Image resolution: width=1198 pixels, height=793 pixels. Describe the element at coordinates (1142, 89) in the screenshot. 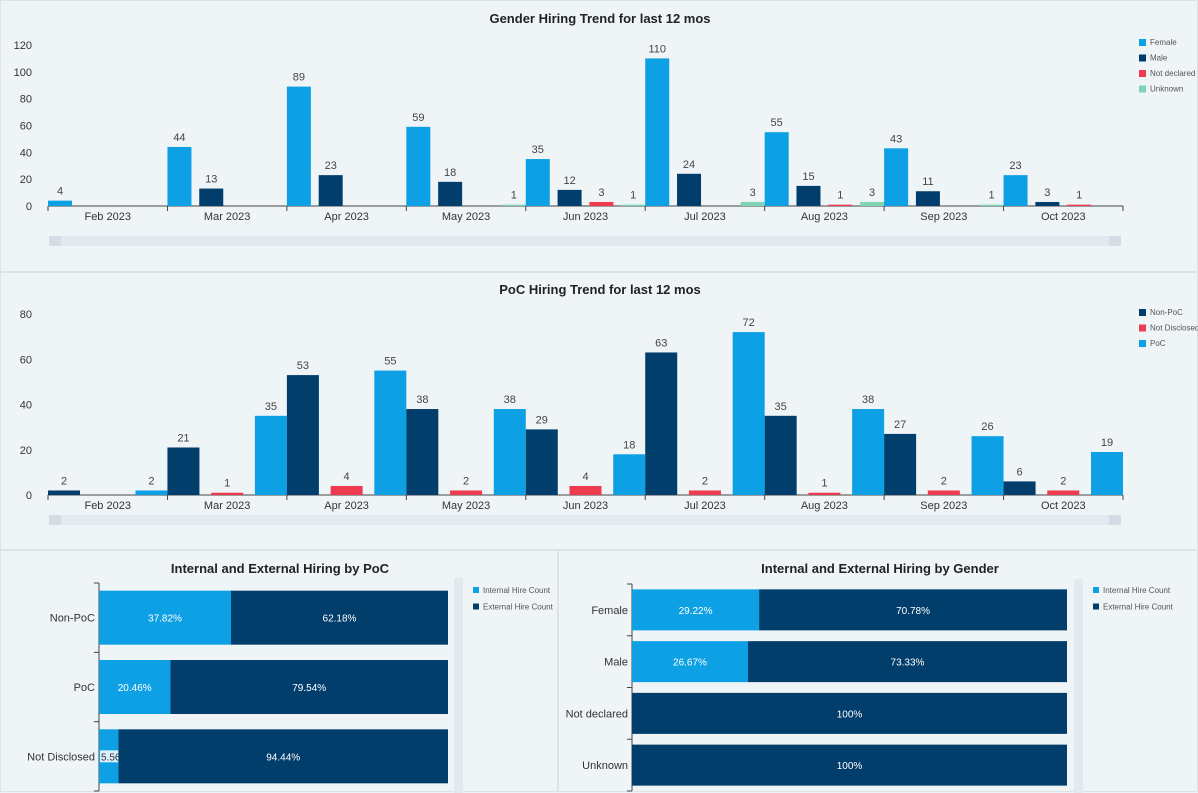

I see `legend-swatch-unknown` at that location.